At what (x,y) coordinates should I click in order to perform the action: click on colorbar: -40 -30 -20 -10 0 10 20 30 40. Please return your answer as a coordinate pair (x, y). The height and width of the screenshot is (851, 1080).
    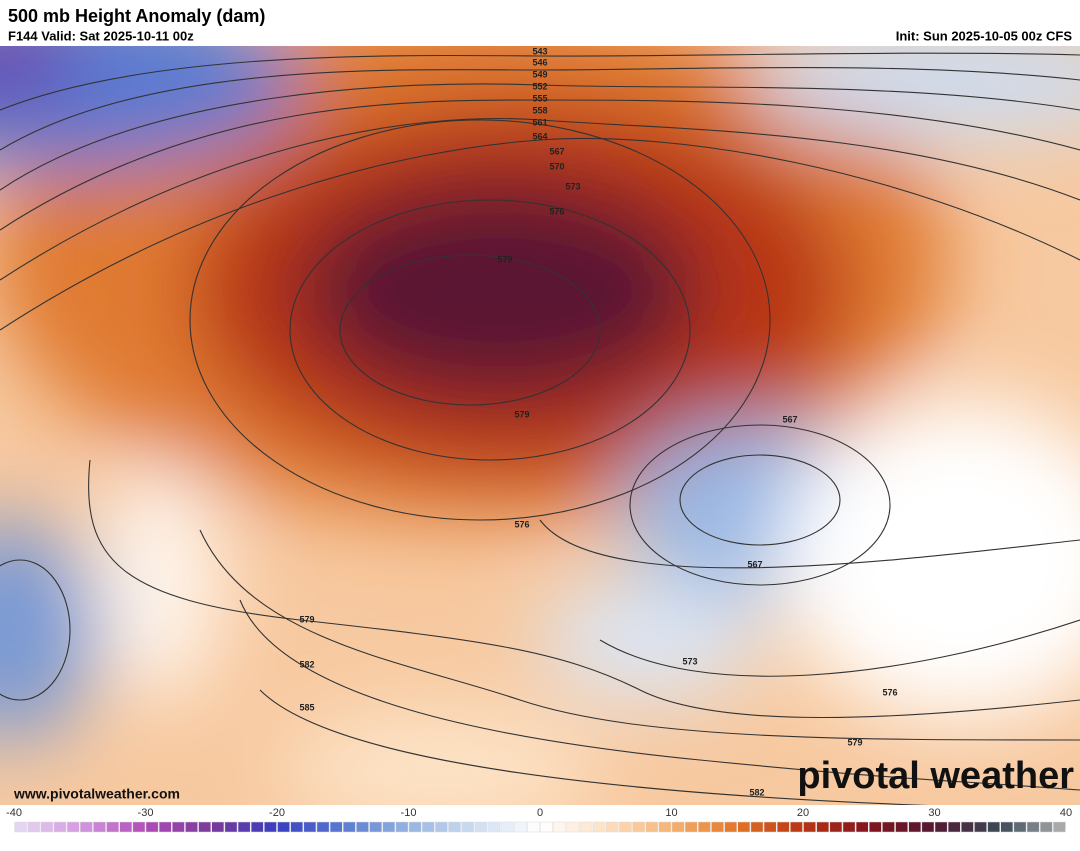
    Looking at the image, I should click on (539, 820).